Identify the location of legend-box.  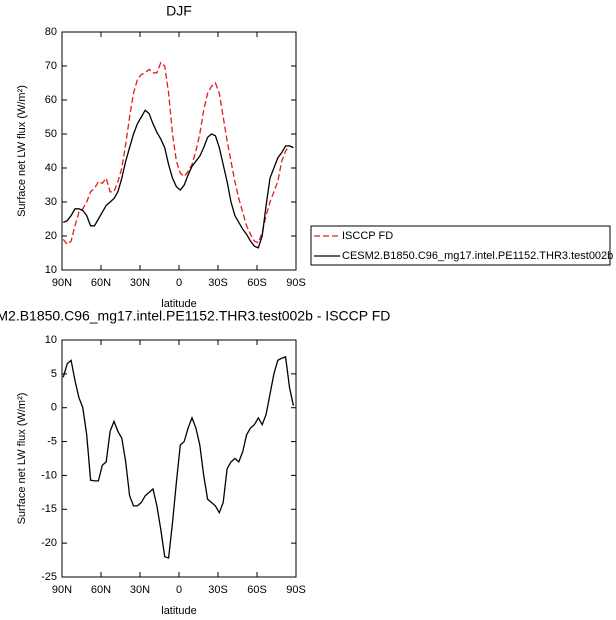
(460, 245).